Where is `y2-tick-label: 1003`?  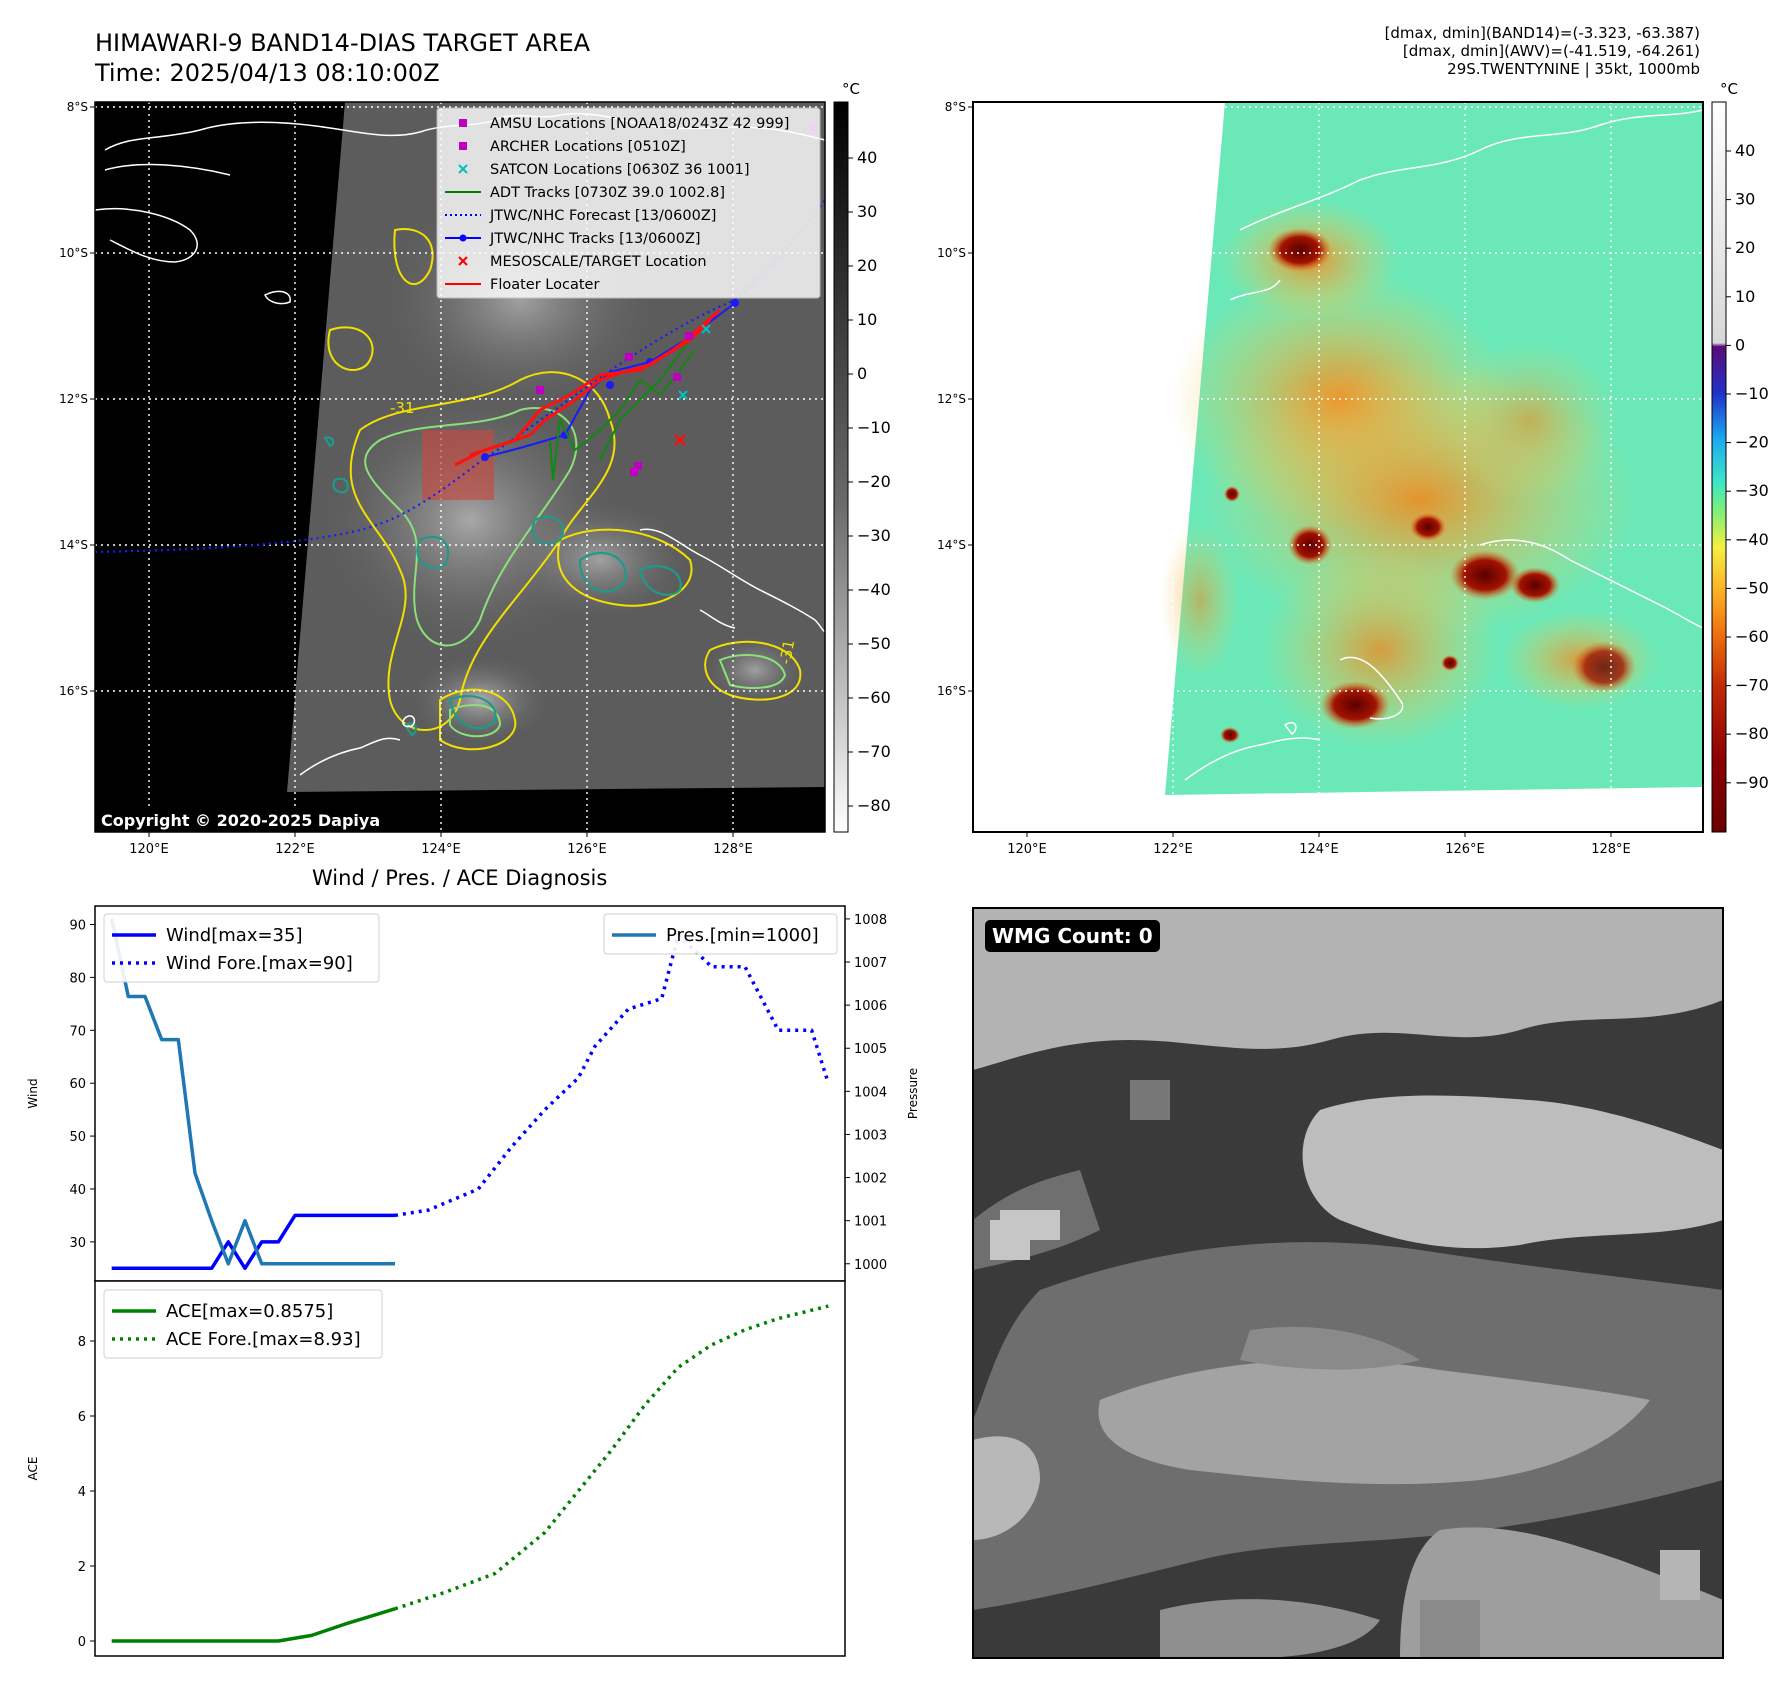 y2-tick-label: 1003 is located at coordinates (870, 1135).